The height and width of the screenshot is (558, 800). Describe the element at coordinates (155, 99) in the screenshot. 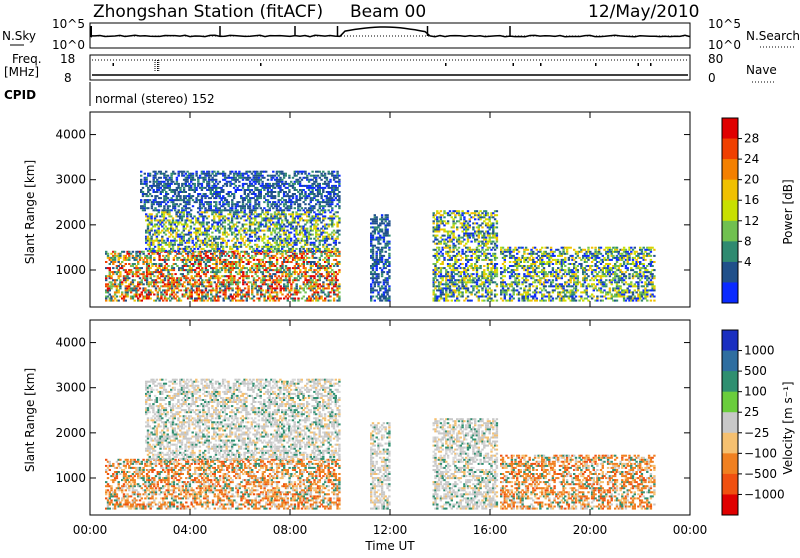

I see `cpid-text: normal (stereo) 152` at that location.